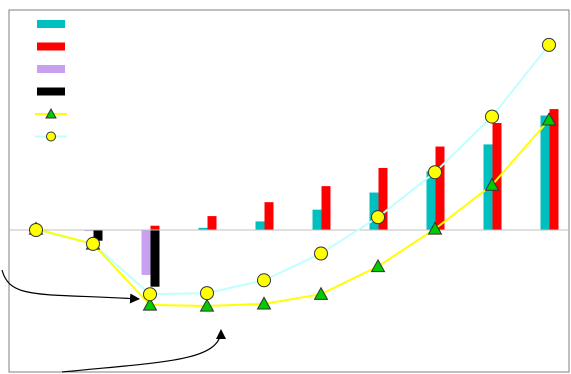 This screenshot has width=571, height=374. What do you see at coordinates (440, 188) in the screenshot?
I see `bar-series2-cat8` at bounding box center [440, 188].